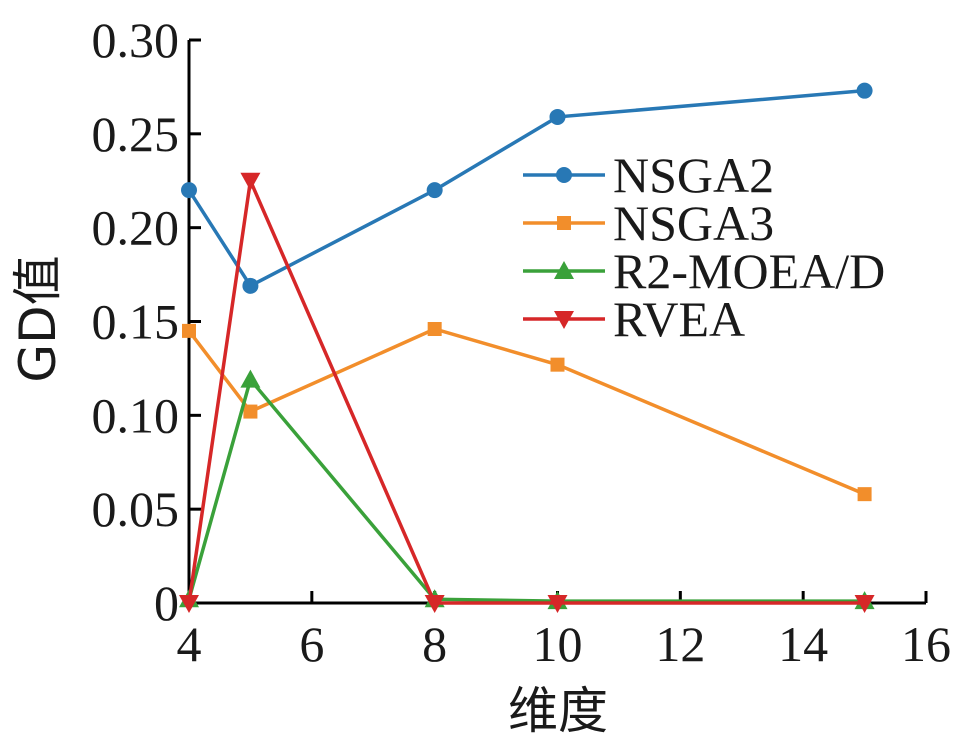 Image resolution: width=961 pixels, height=746 pixels. What do you see at coordinates (136, 134) in the screenshot?
I see `y-tick-label: 0.25` at bounding box center [136, 134].